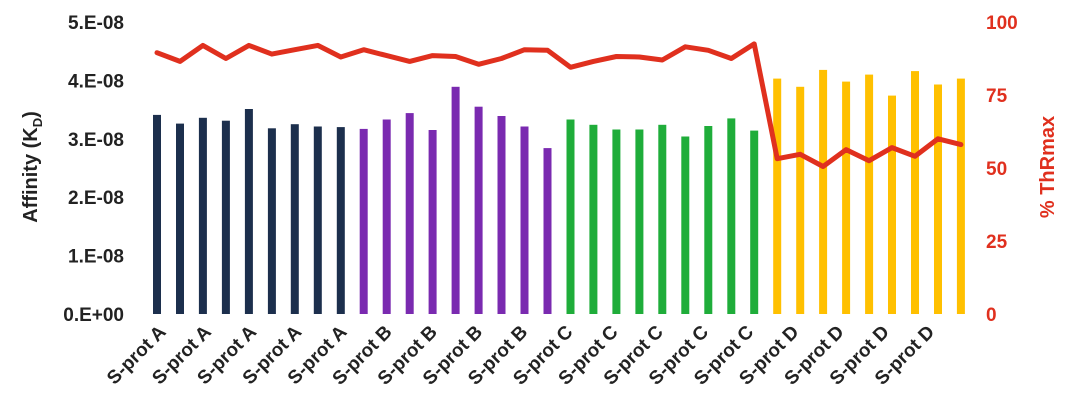  What do you see at coordinates (1048, 167) in the screenshot?
I see `right-axis-title: % ThRmax` at bounding box center [1048, 167].